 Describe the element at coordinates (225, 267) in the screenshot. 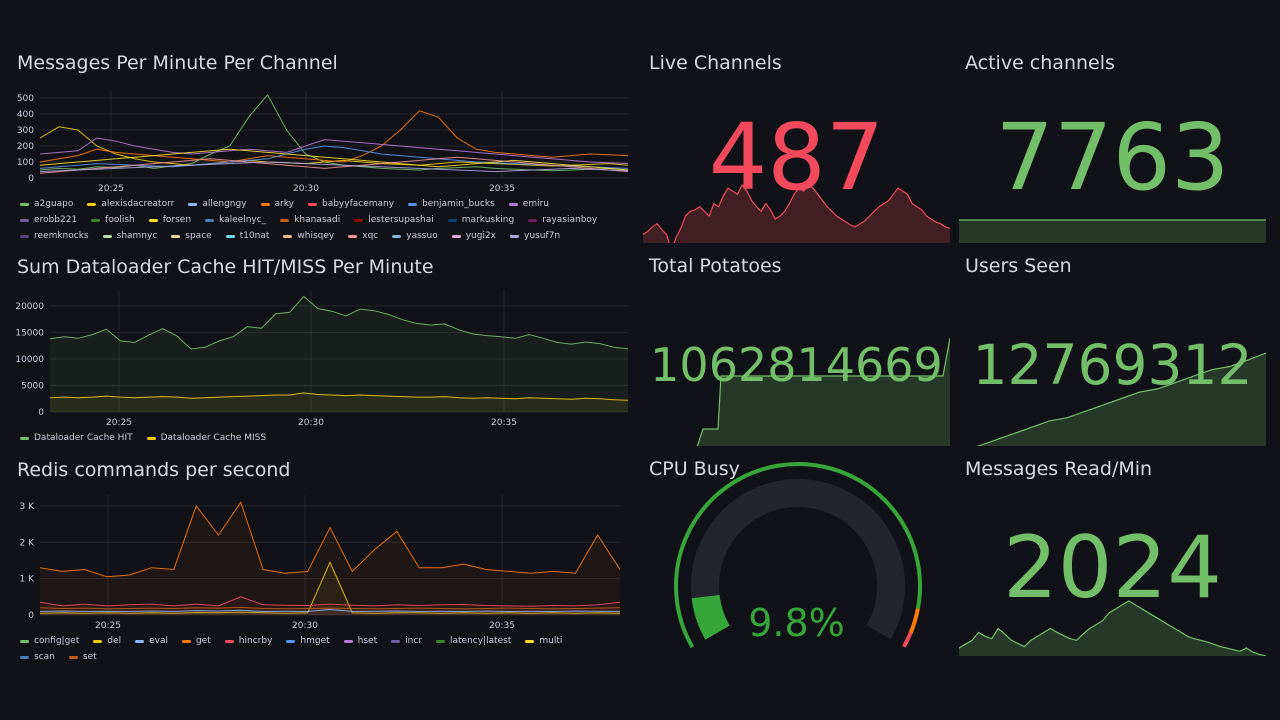

I see `cache-panel-title: Sum Dataloader Cache HIT/MISS Per Minute` at that location.